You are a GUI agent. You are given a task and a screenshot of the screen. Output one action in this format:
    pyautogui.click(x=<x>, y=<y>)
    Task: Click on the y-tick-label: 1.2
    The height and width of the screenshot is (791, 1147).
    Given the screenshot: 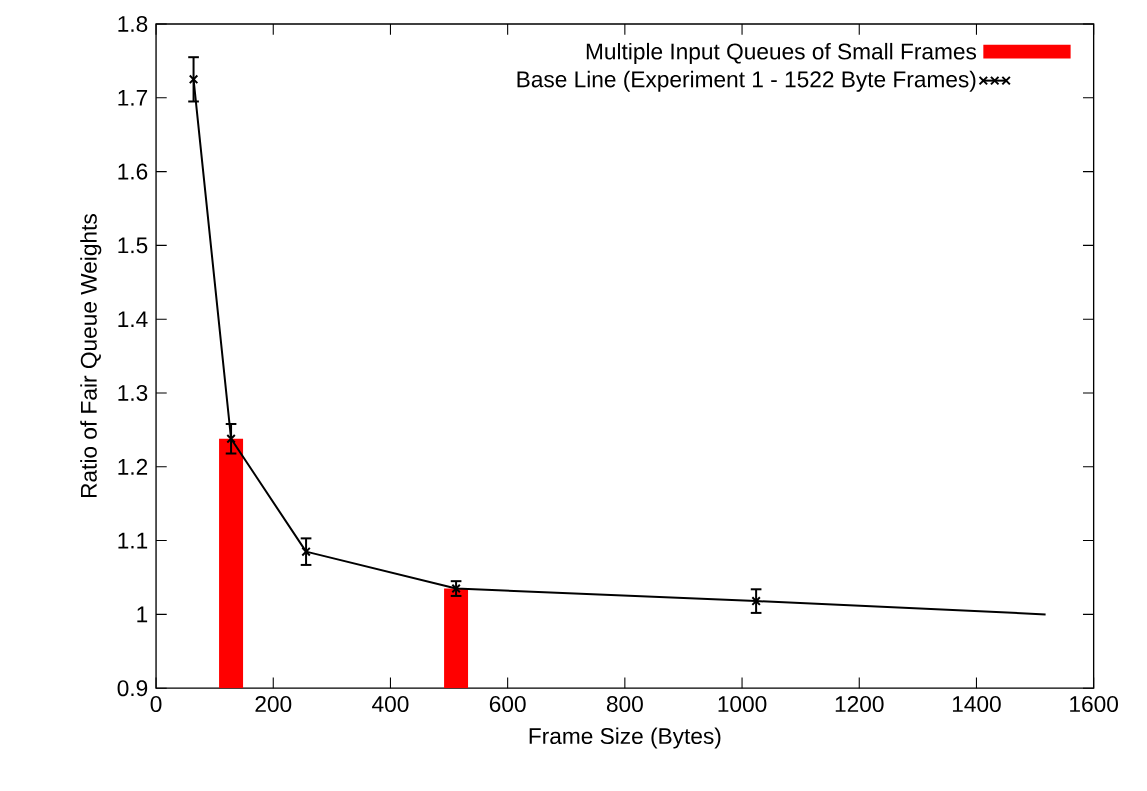 What is the action you would take?
    pyautogui.click(x=133, y=466)
    